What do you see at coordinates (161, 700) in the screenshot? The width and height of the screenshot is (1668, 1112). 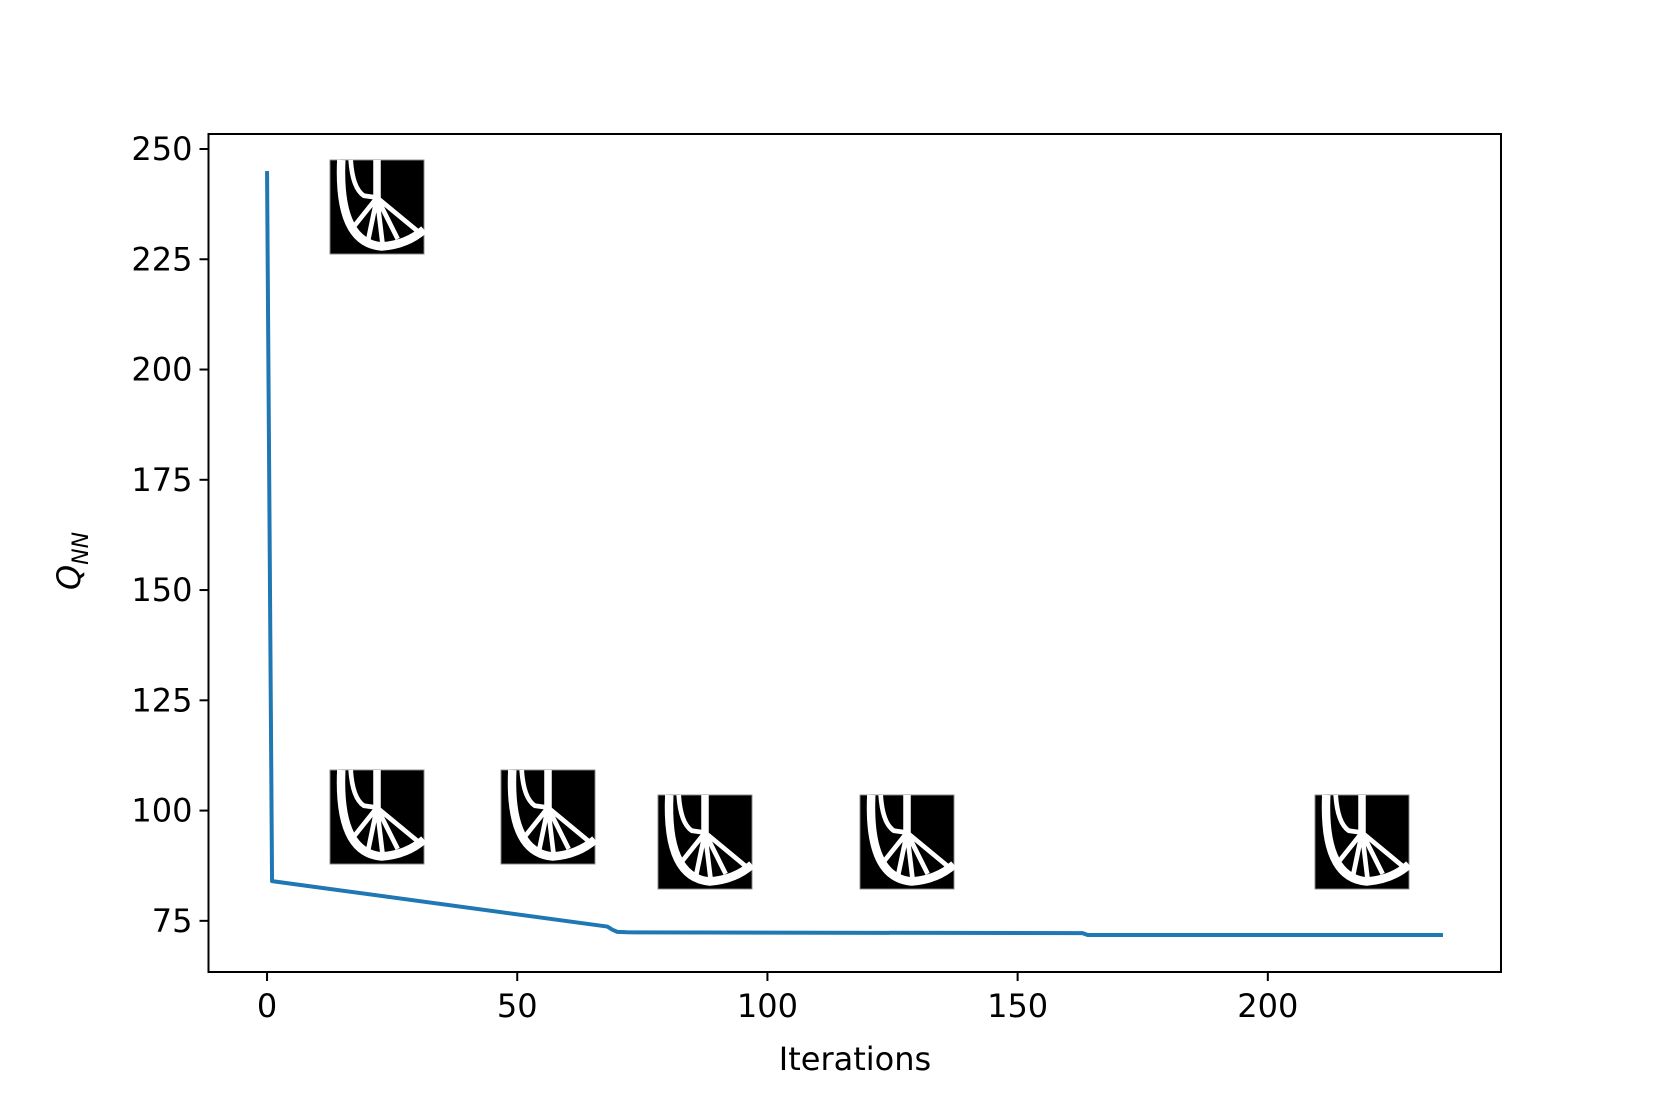 I see `y-tick-label: 125` at bounding box center [161, 700].